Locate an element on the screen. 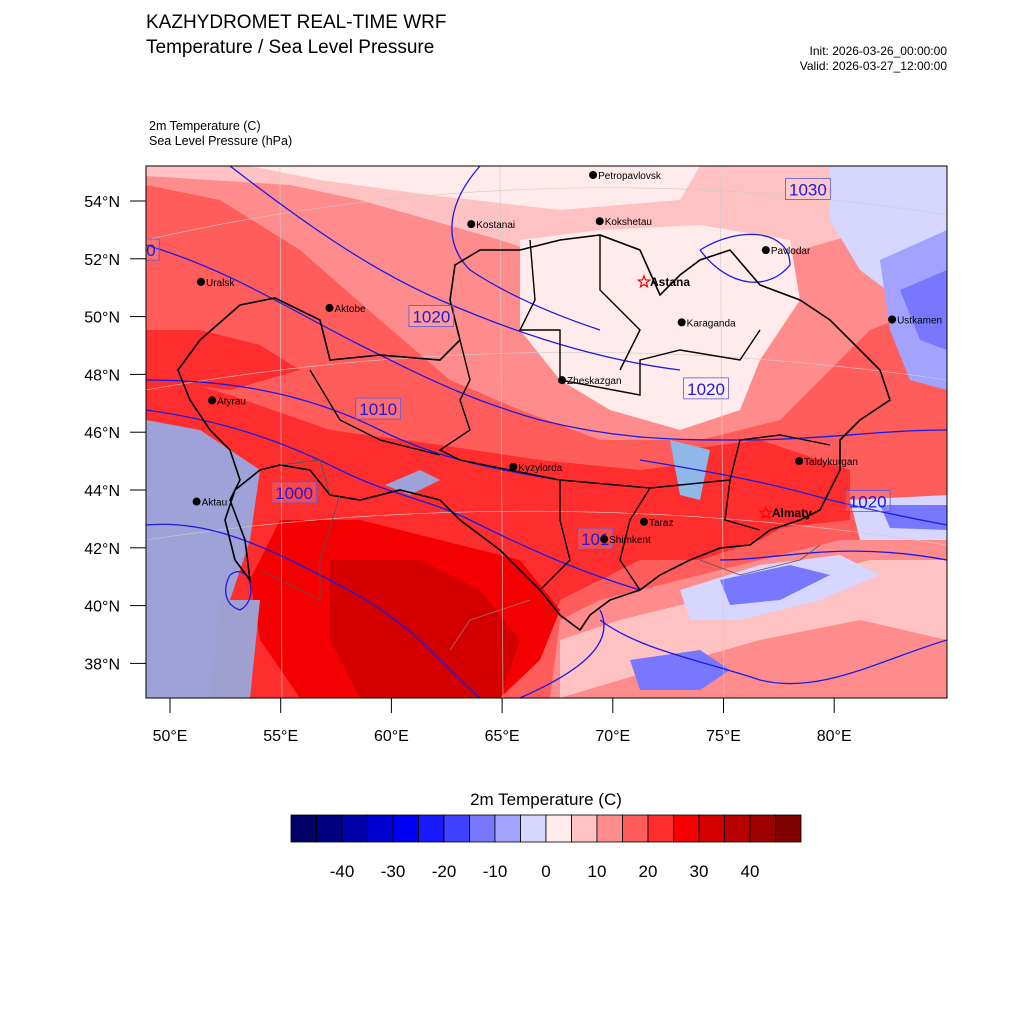 The height and width of the screenshot is (1024, 1024). isobar-label: 1010 is located at coordinates (137, 250).